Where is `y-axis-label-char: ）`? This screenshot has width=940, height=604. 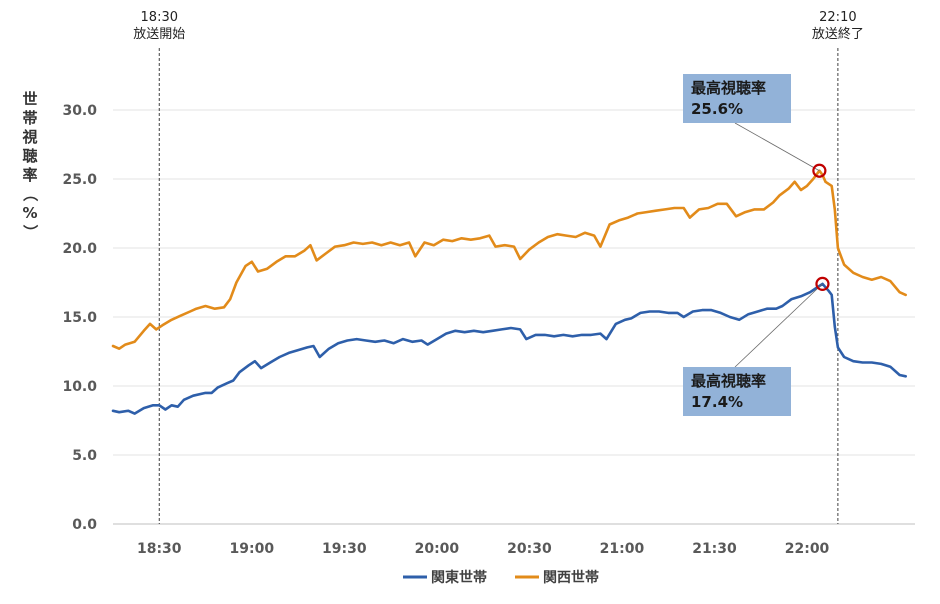 y-axis-label-char: ） is located at coordinates (30, 231).